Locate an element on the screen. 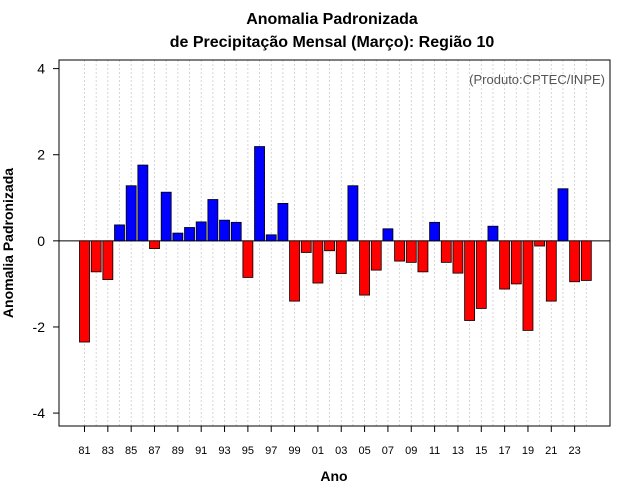  y-tick-label: -2 is located at coordinates (39, 327).